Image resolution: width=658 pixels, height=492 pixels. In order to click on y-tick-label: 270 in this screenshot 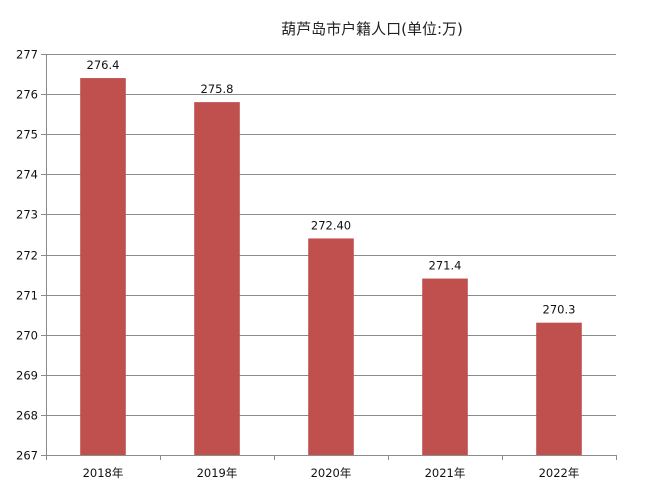, I will do `click(27, 336)`.